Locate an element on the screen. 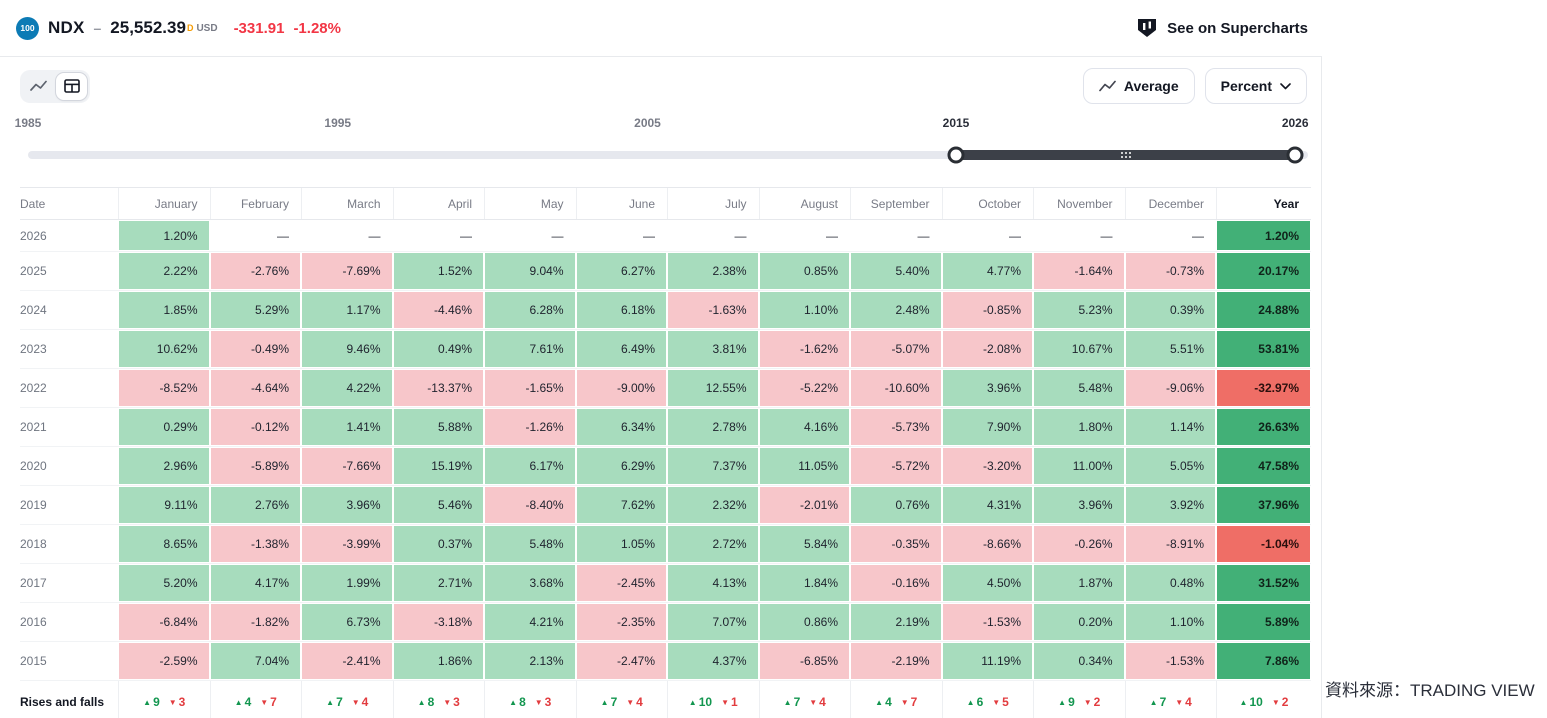 Image resolution: width=1547 pixels, height=718 pixels. line-chart-icon is located at coordinates (38, 85).